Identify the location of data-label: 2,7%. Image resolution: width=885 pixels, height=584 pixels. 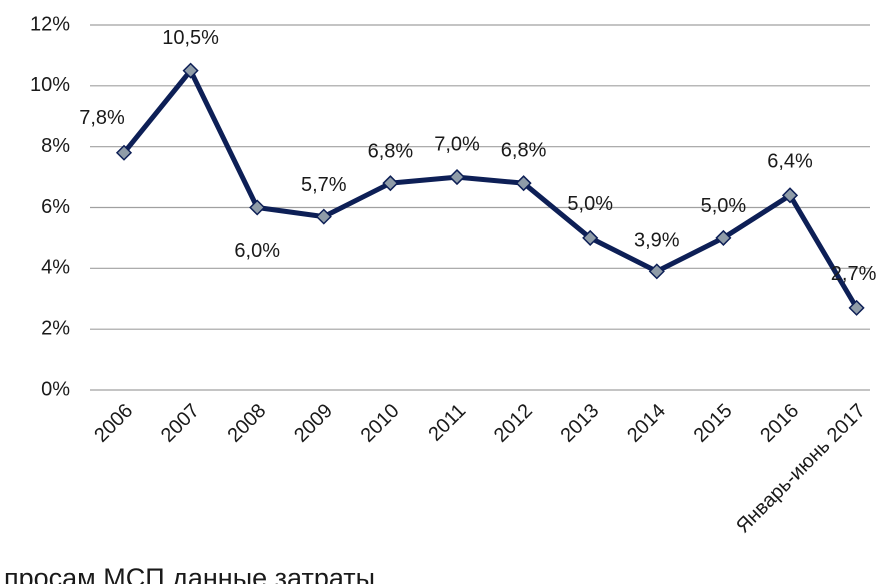
(854, 274).